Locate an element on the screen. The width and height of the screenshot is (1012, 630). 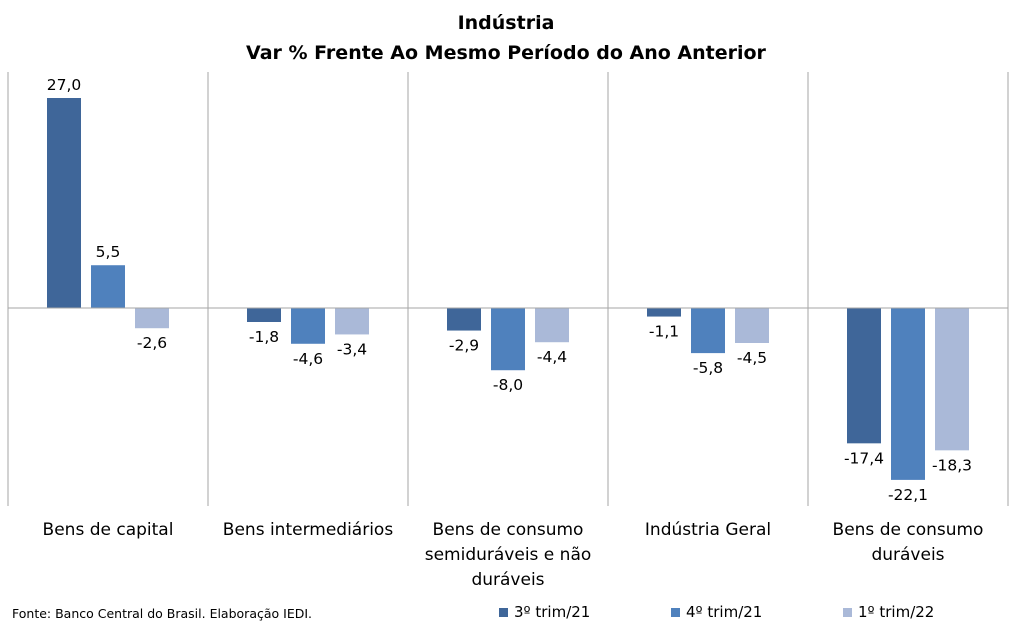
legend-item: 1º trim/22 is located at coordinates (888, 612).